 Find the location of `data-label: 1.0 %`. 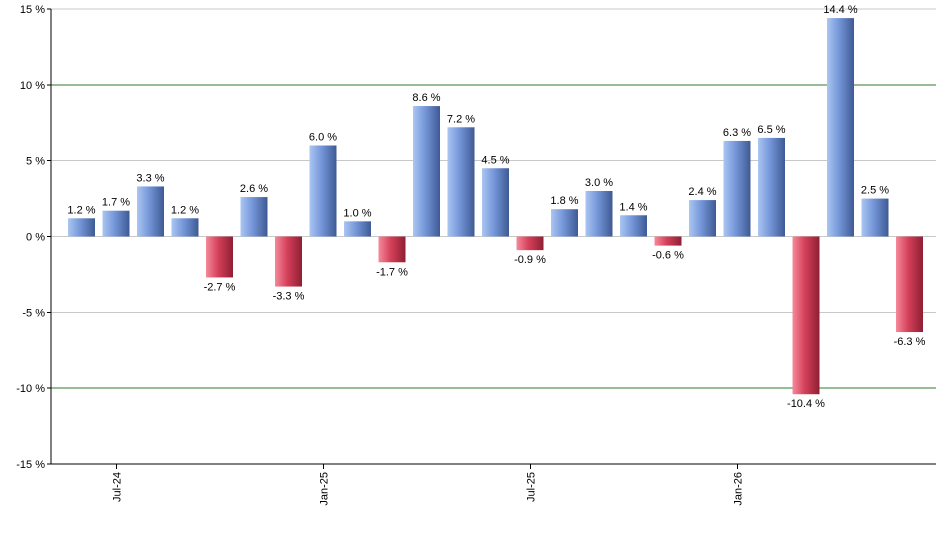

data-label: 1.0 % is located at coordinates (357, 213).